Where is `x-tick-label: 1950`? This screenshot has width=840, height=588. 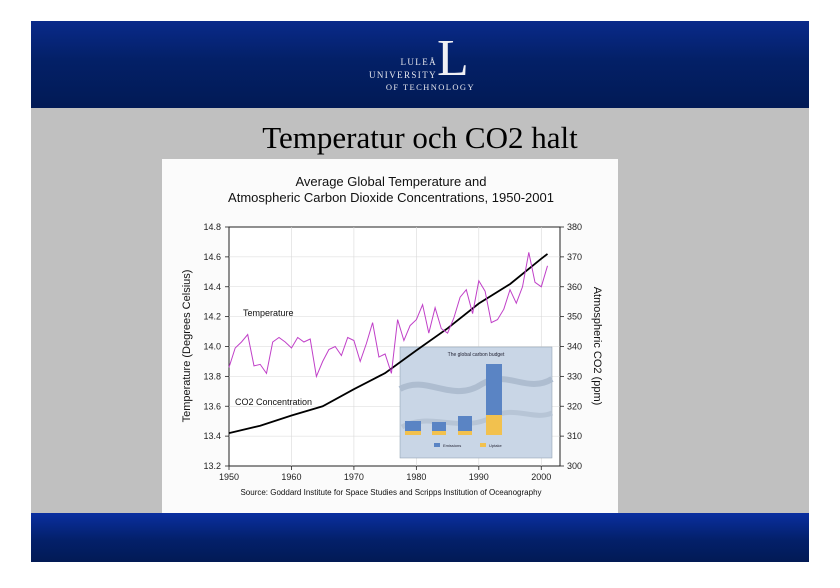 x-tick-label: 1950 is located at coordinates (229, 477).